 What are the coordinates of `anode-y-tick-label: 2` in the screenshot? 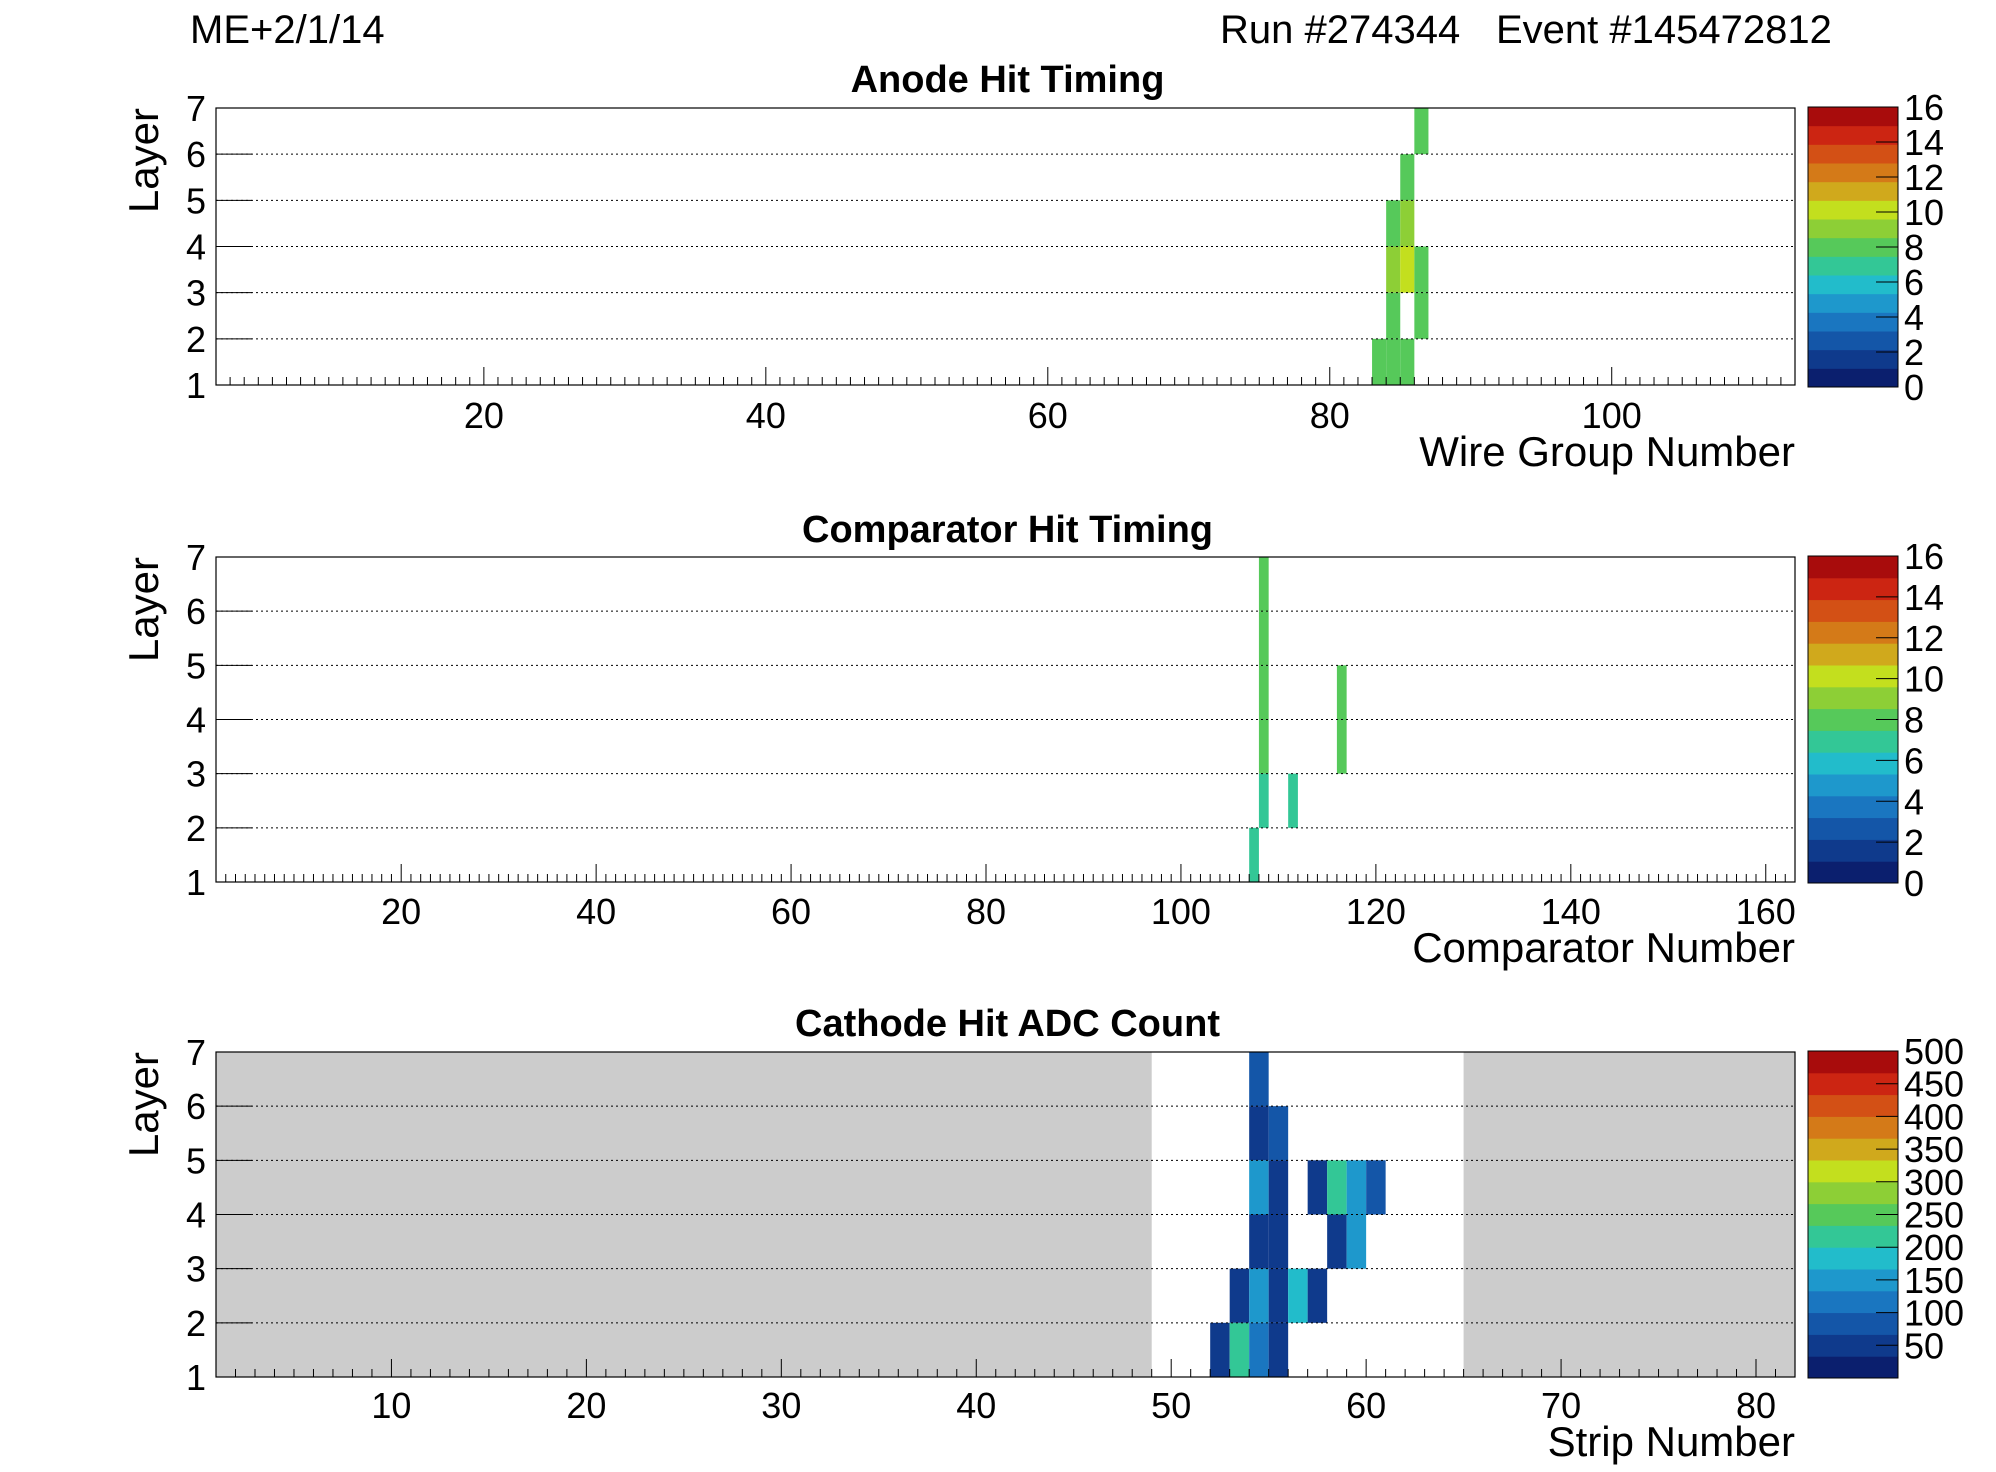 It's located at (196, 339).